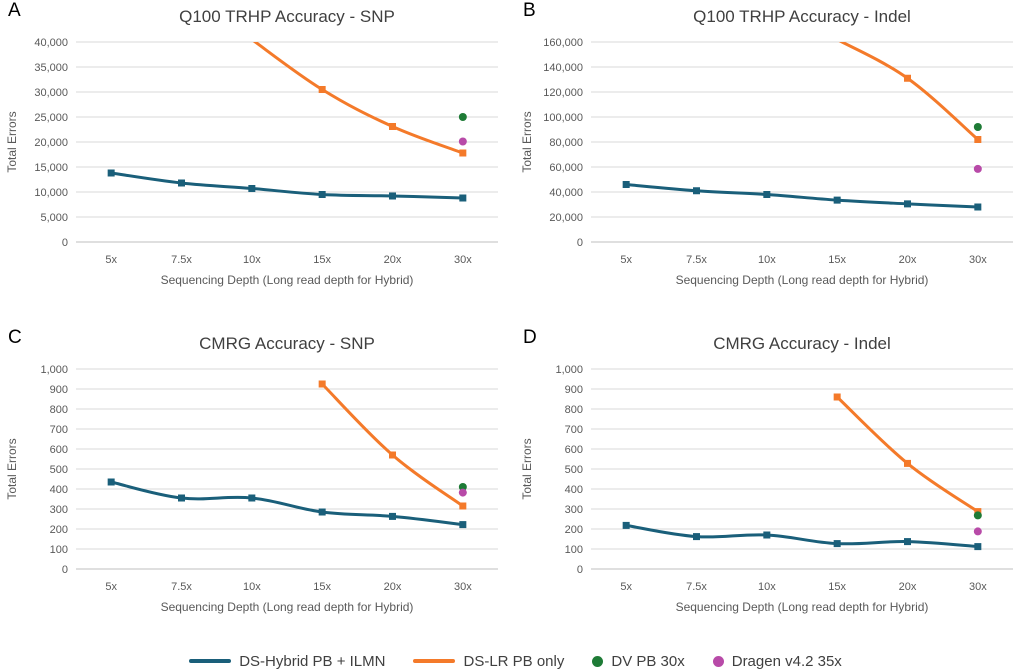 This screenshot has width=1031, height=672. Describe the element at coordinates (59, 450) in the screenshot. I see `y-tick-label: 600` at that location.